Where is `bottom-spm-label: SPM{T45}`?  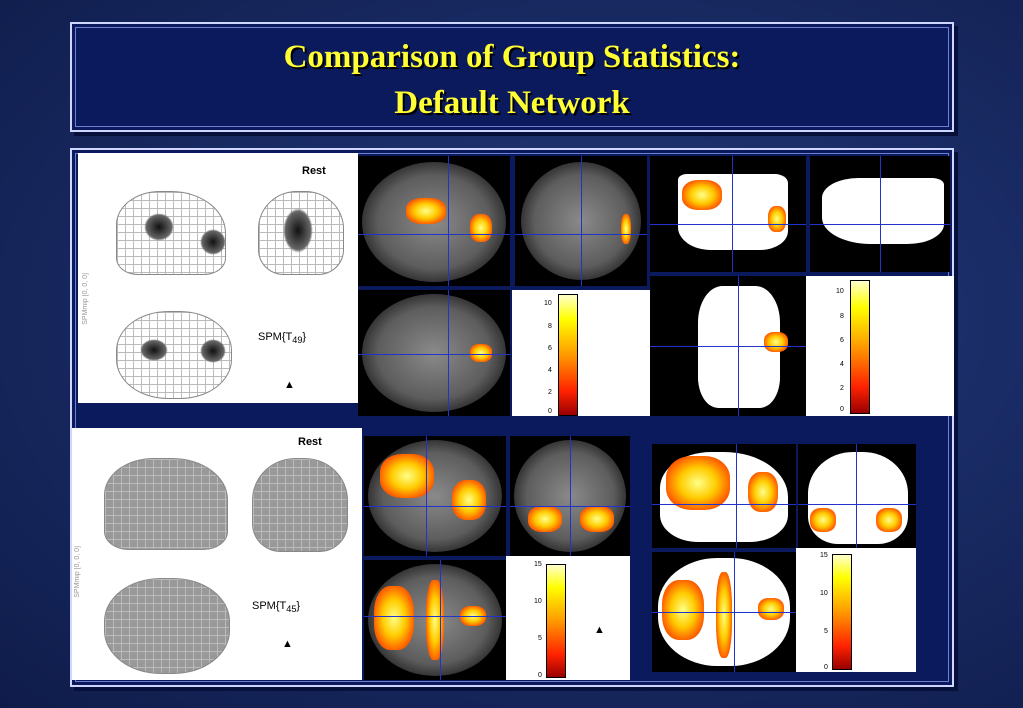 bottom-spm-label: SPM{T45} is located at coordinates (276, 607).